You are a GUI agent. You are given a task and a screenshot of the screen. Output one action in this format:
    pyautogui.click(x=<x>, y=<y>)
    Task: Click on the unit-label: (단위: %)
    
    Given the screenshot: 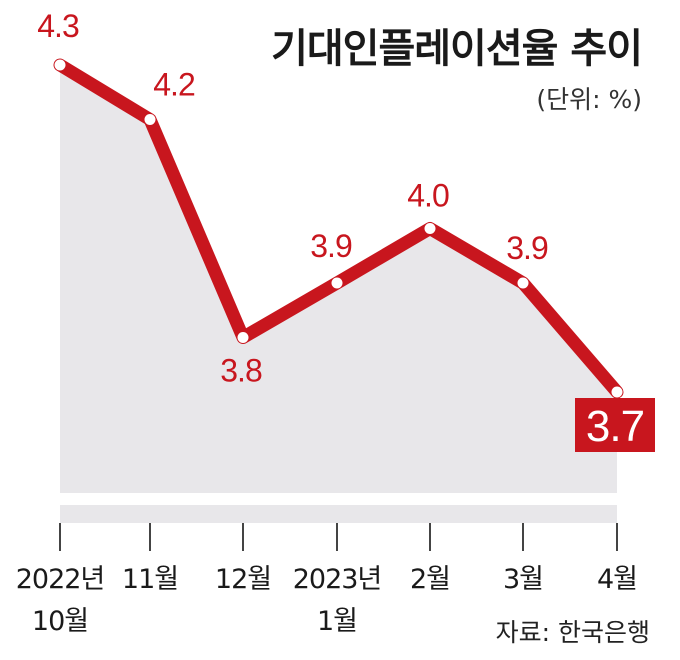 What is the action you would take?
    pyautogui.click(x=589, y=99)
    